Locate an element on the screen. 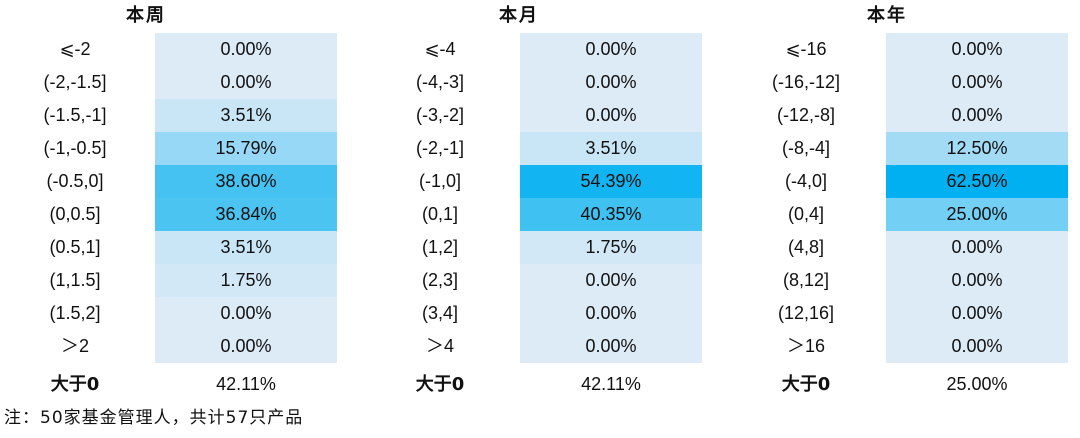 This screenshot has width=1080, height=438. footnote: 注：50家基金管理人，共计57只产品 is located at coordinates (154, 418).